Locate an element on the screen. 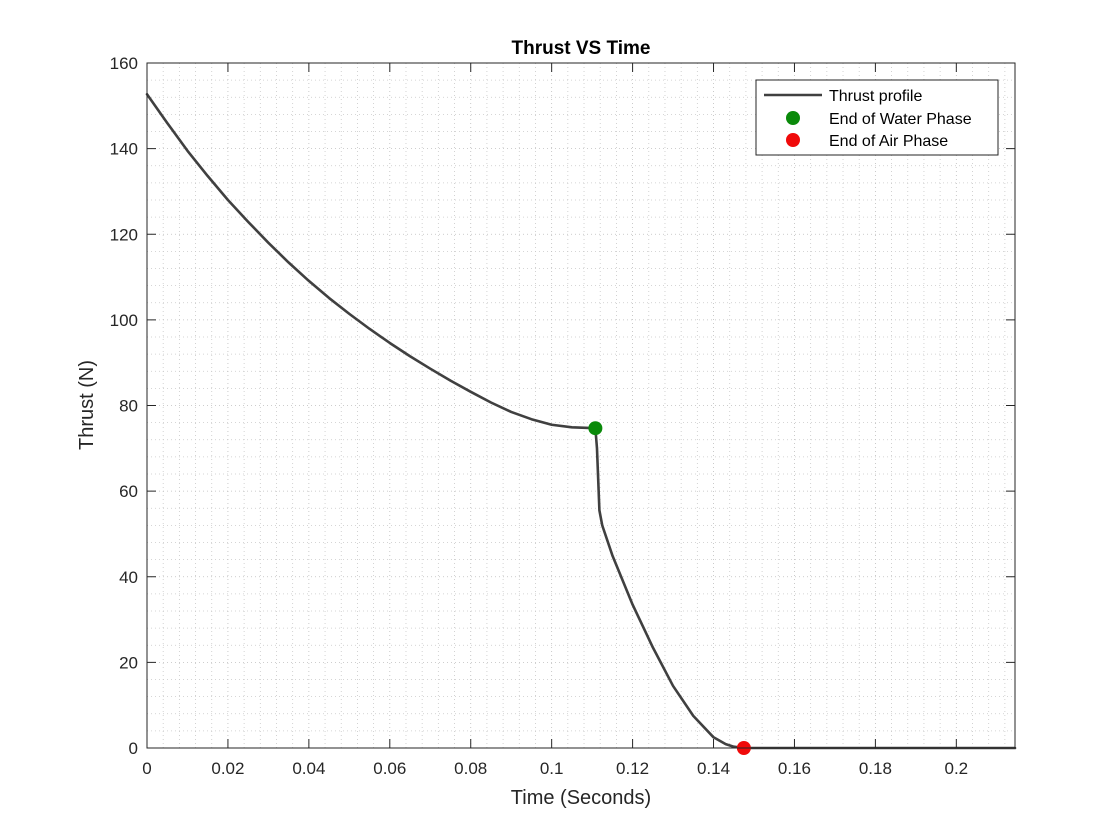 This screenshot has height=840, width=1120. x-tick-label: 0.04 is located at coordinates (308, 768).